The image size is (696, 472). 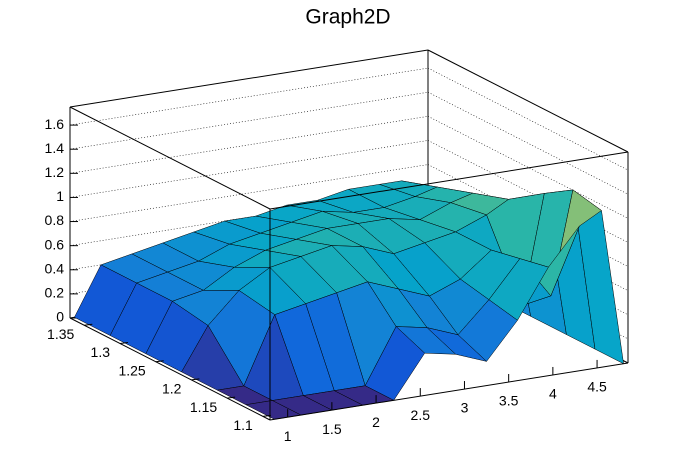 I want to click on x-tick-label: 1.5, so click(x=332, y=429).